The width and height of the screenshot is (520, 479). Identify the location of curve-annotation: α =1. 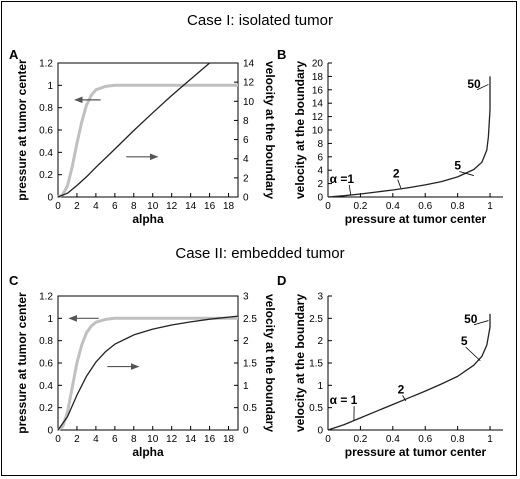
(342, 179).